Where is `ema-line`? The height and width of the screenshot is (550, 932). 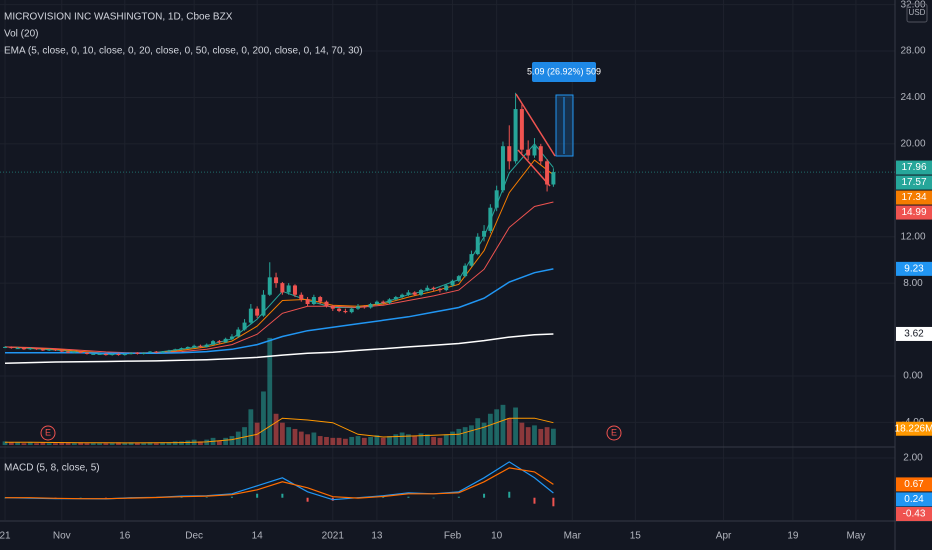
ema-line is located at coordinates (279, 311).